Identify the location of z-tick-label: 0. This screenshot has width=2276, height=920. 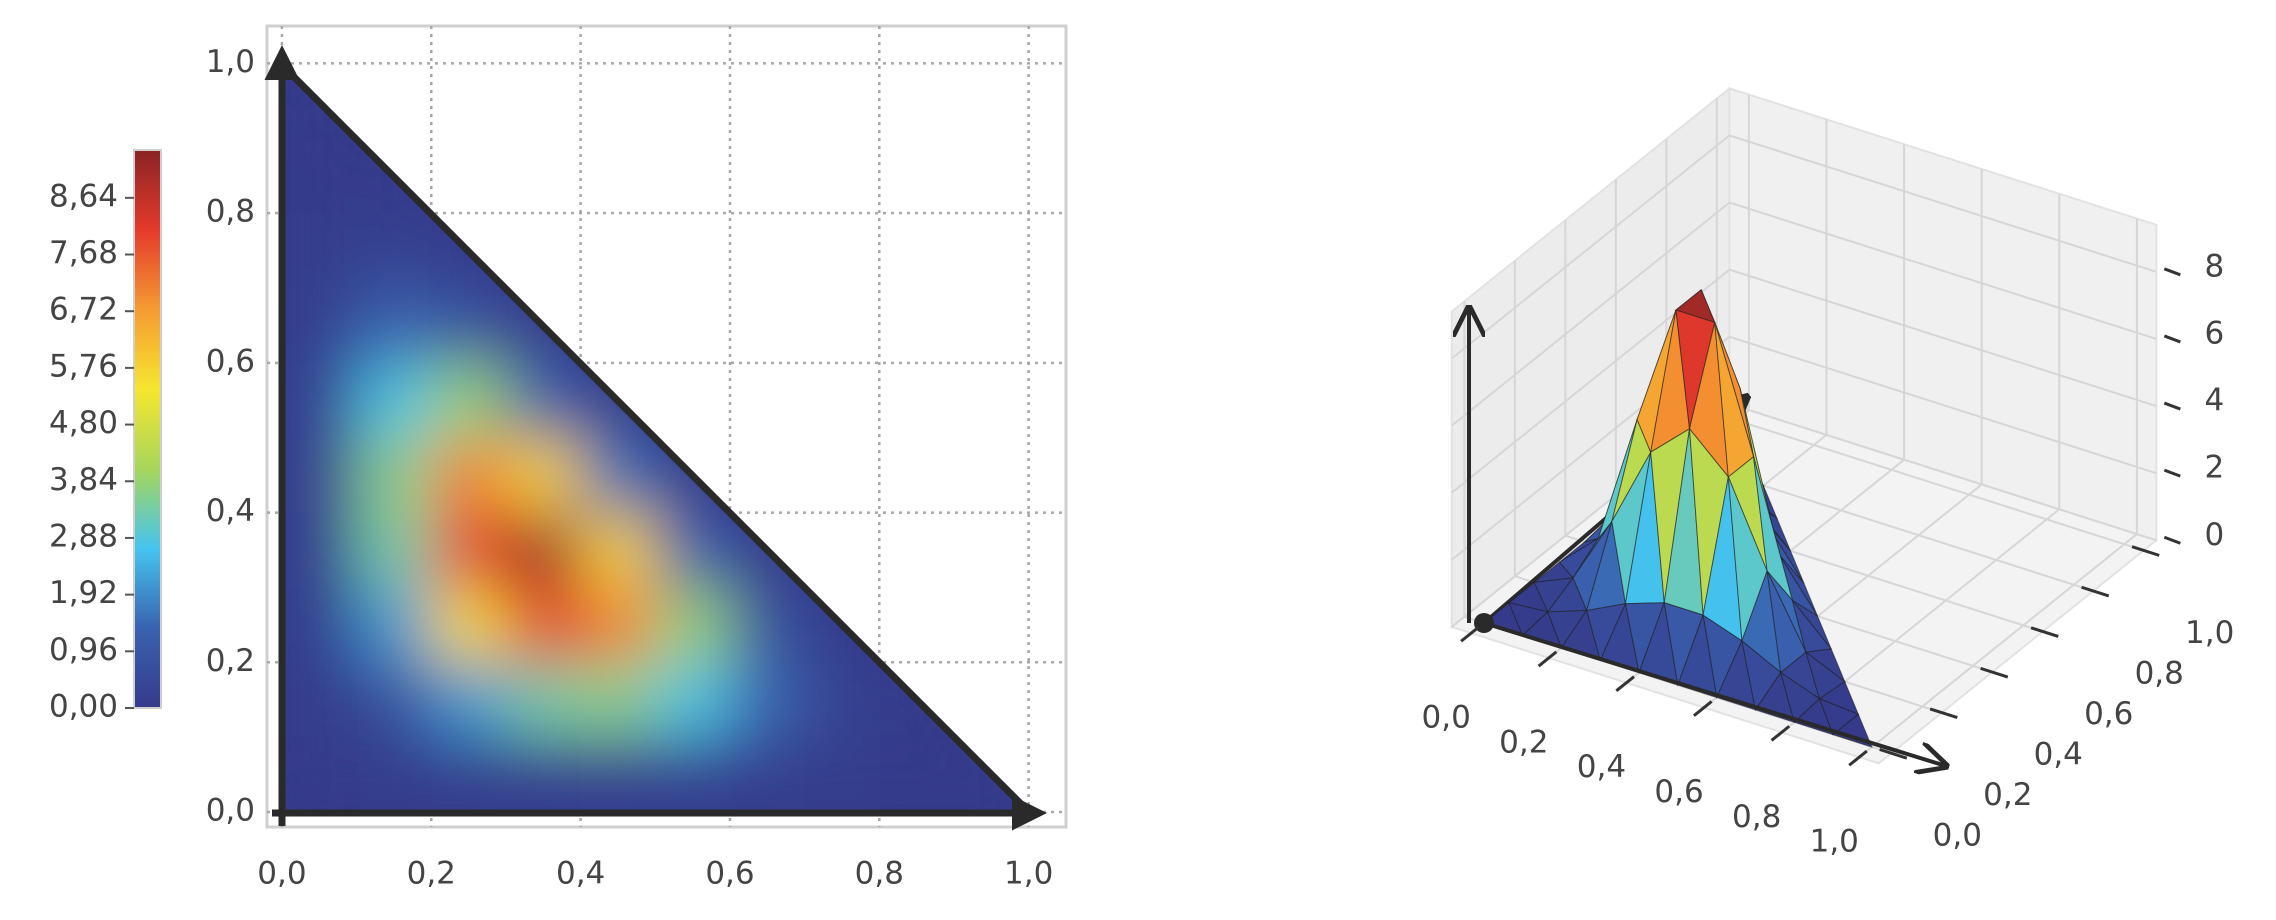
(2214, 535).